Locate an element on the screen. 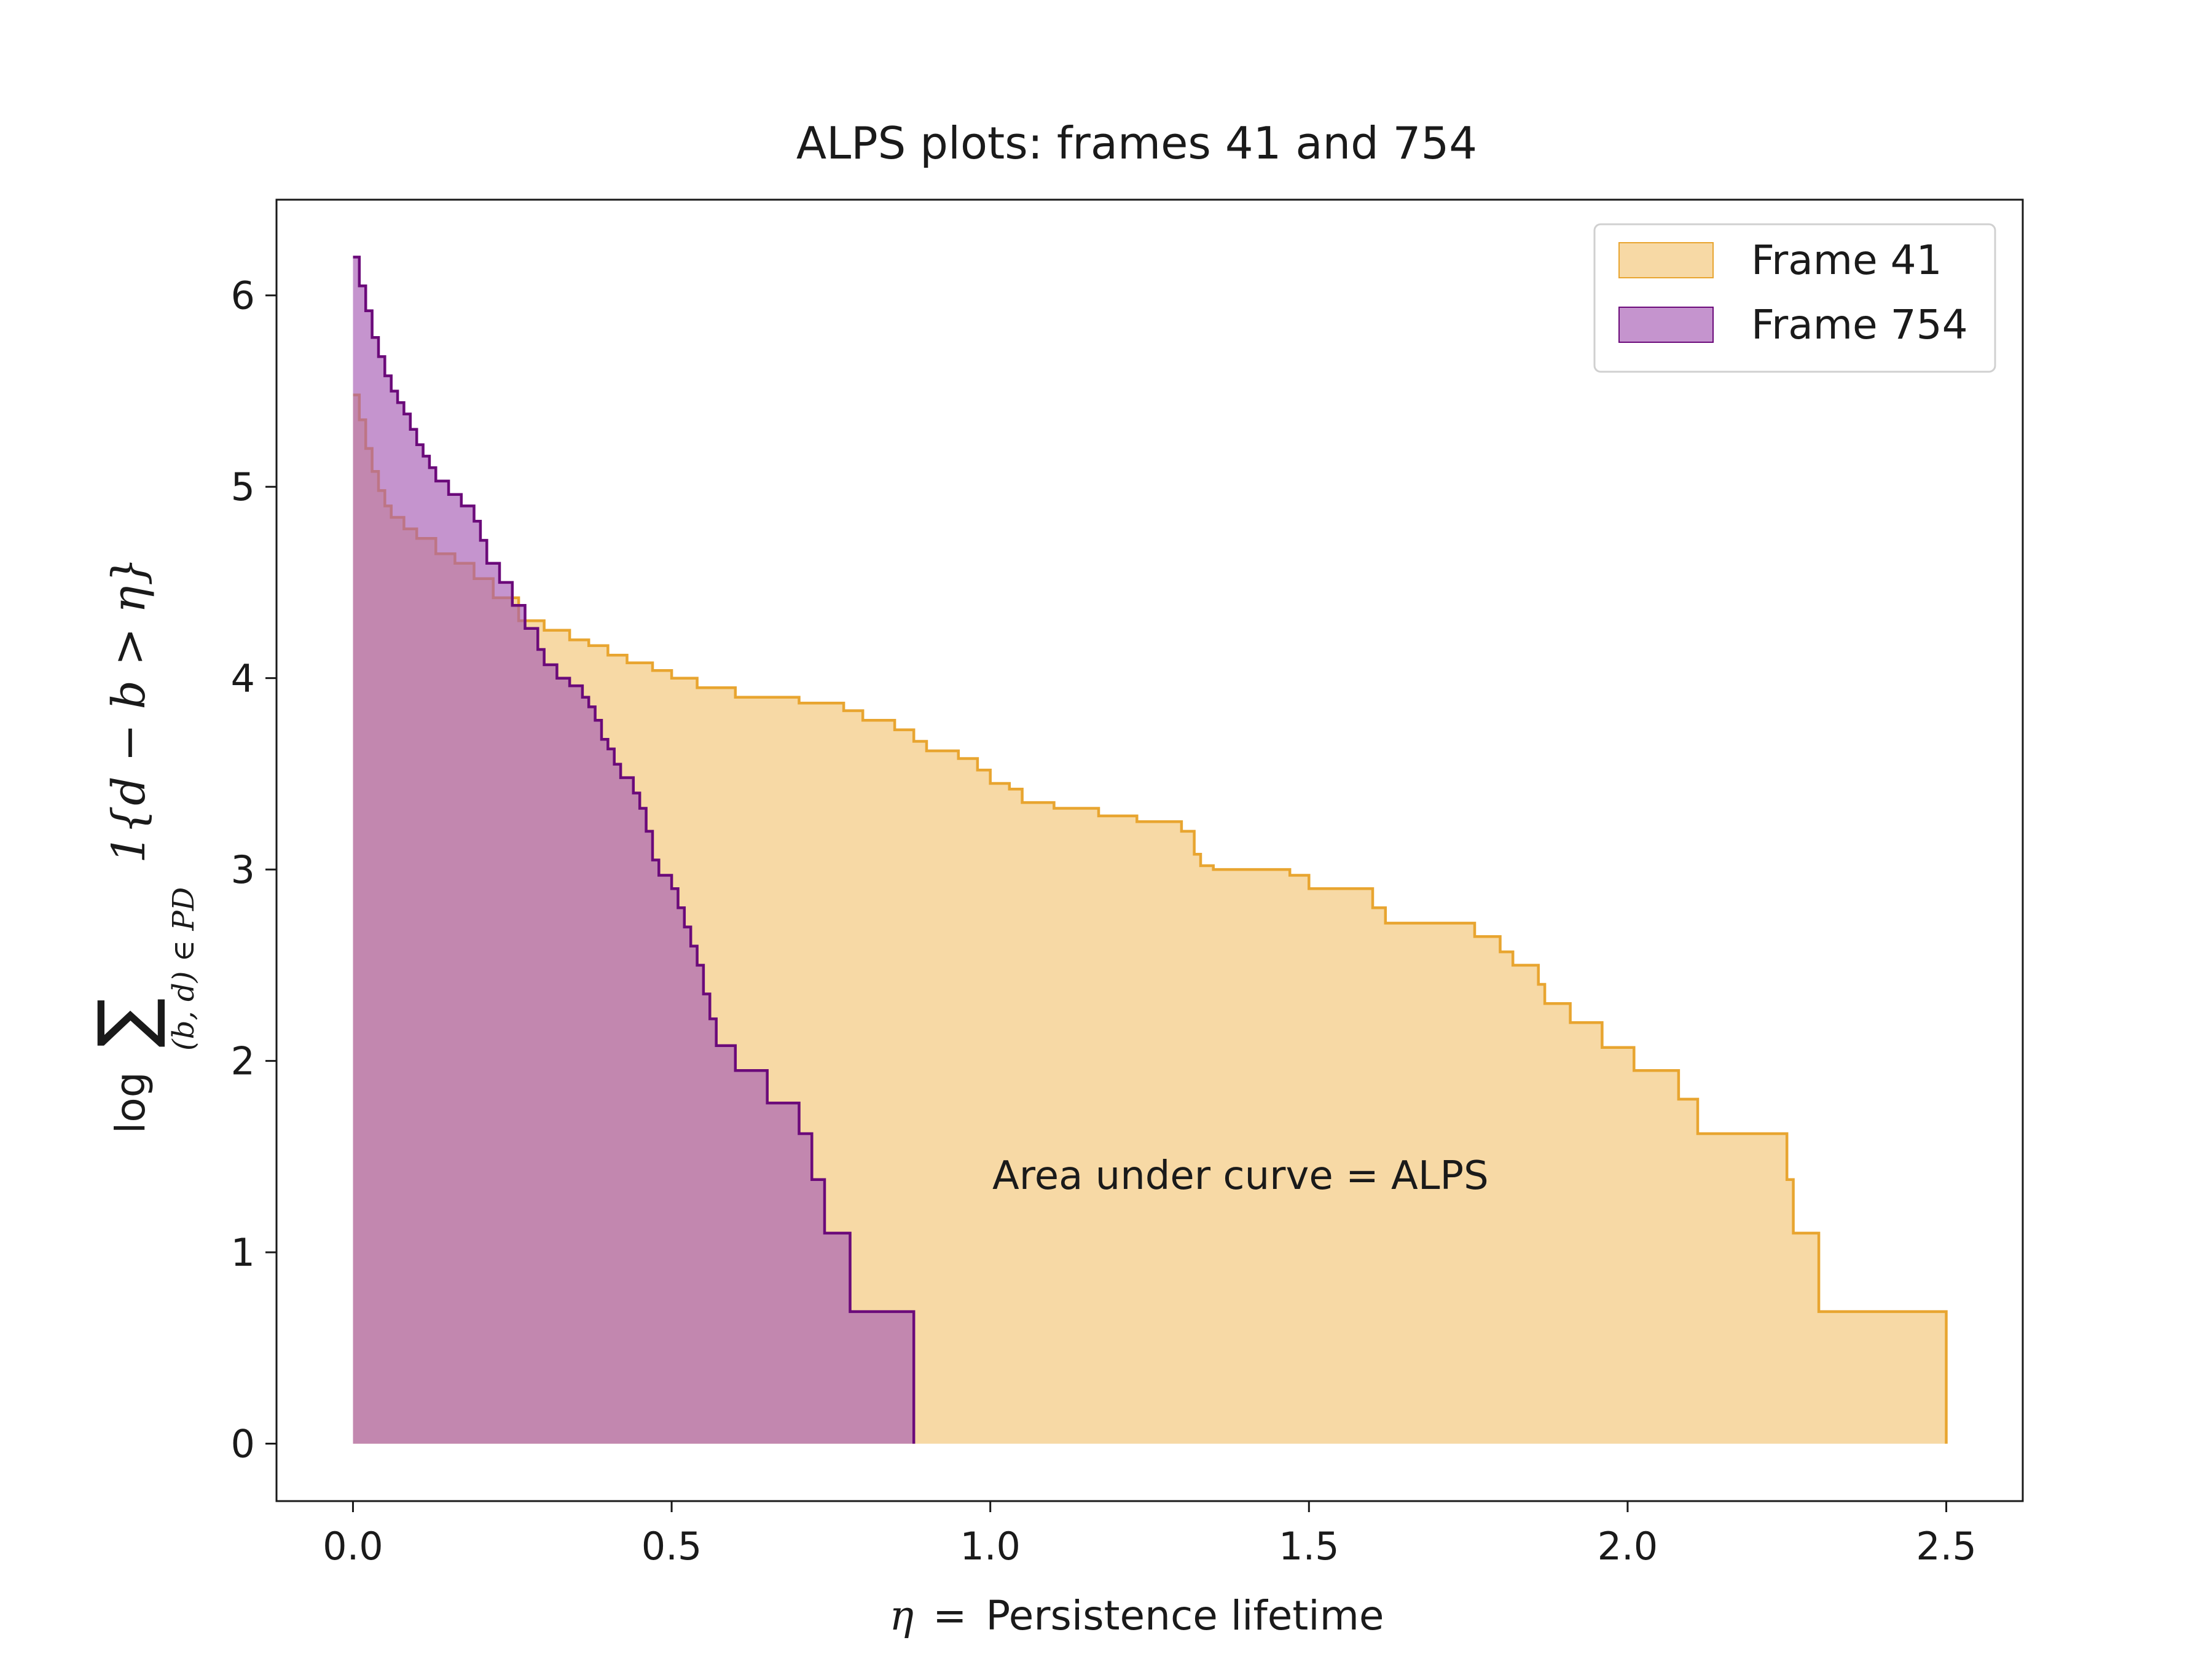  y-tick-label: 3 is located at coordinates (243, 869).